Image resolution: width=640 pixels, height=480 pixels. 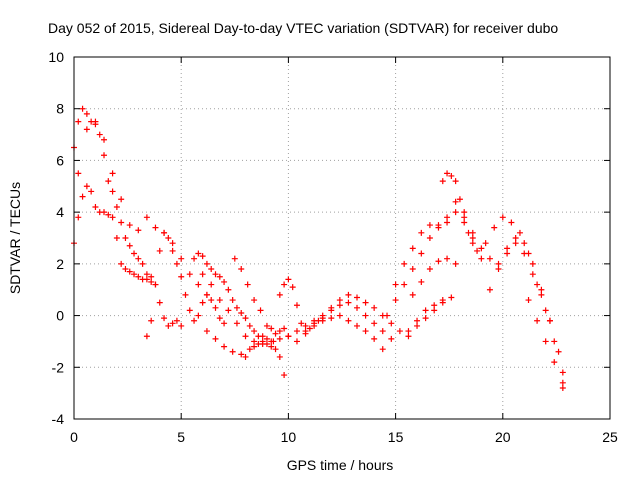 I want to click on x-tick-label: 5, so click(x=181, y=437).